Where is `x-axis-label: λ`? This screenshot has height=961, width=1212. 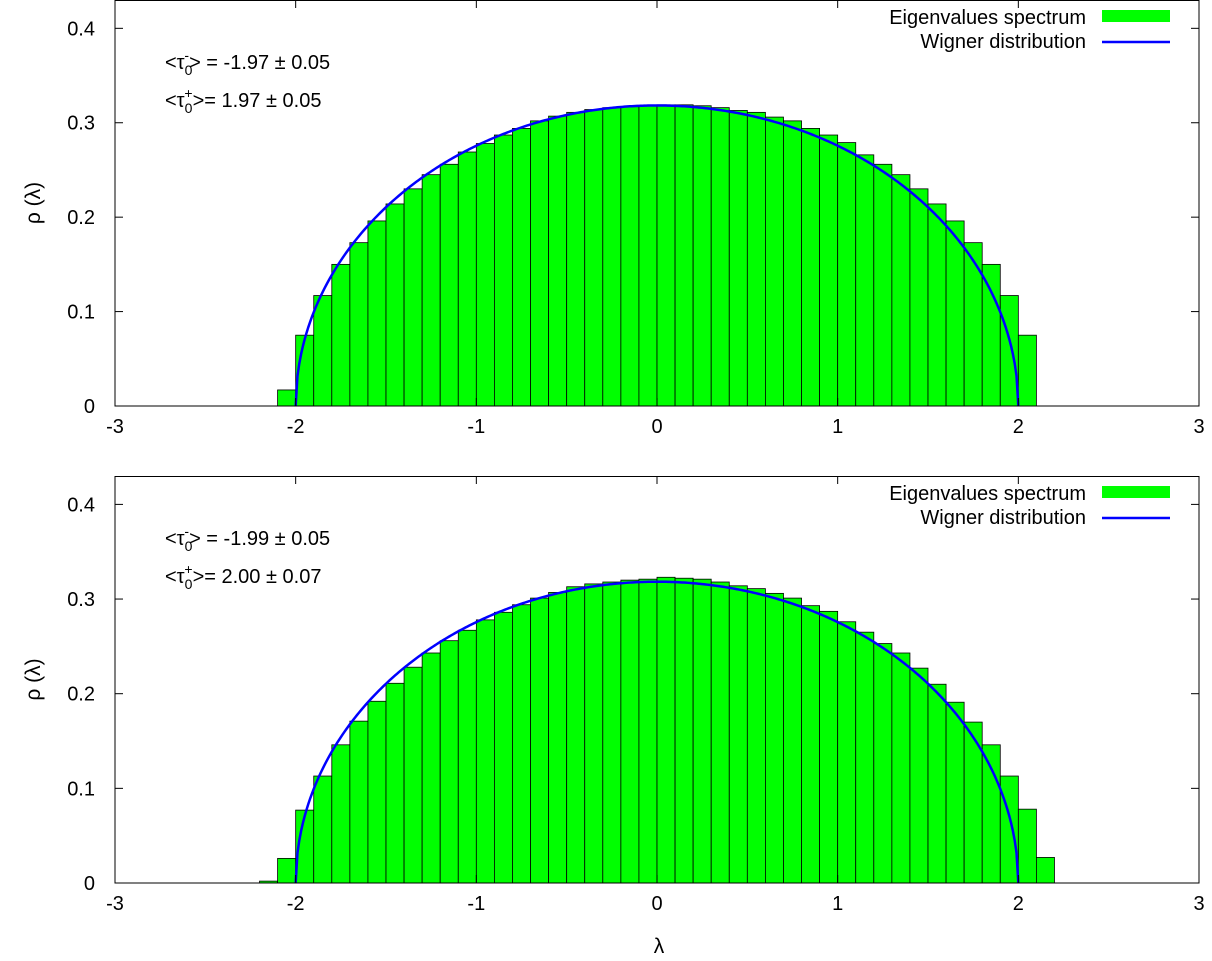 x-axis-label: λ is located at coordinates (659, 946).